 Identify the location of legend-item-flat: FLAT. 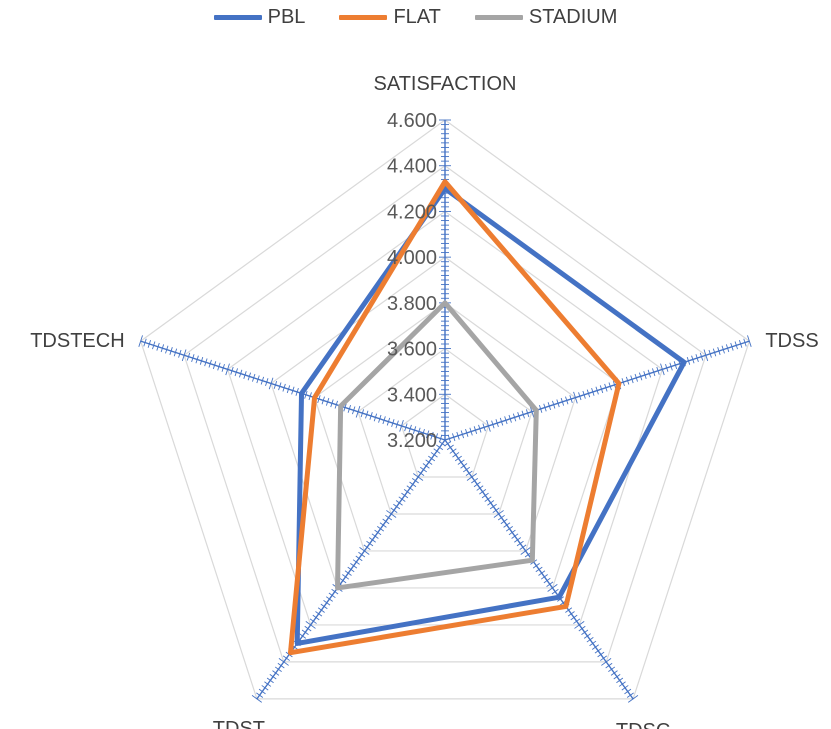
(390, 17).